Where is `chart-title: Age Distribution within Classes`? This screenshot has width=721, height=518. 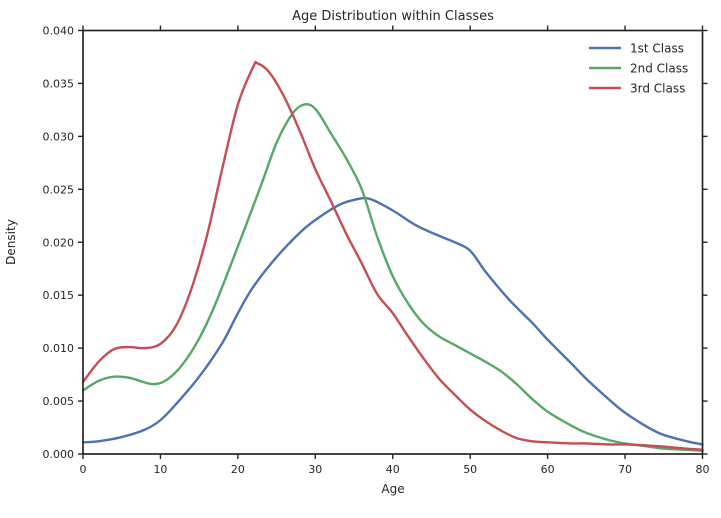
chart-title: Age Distribution within Classes is located at coordinates (393, 16).